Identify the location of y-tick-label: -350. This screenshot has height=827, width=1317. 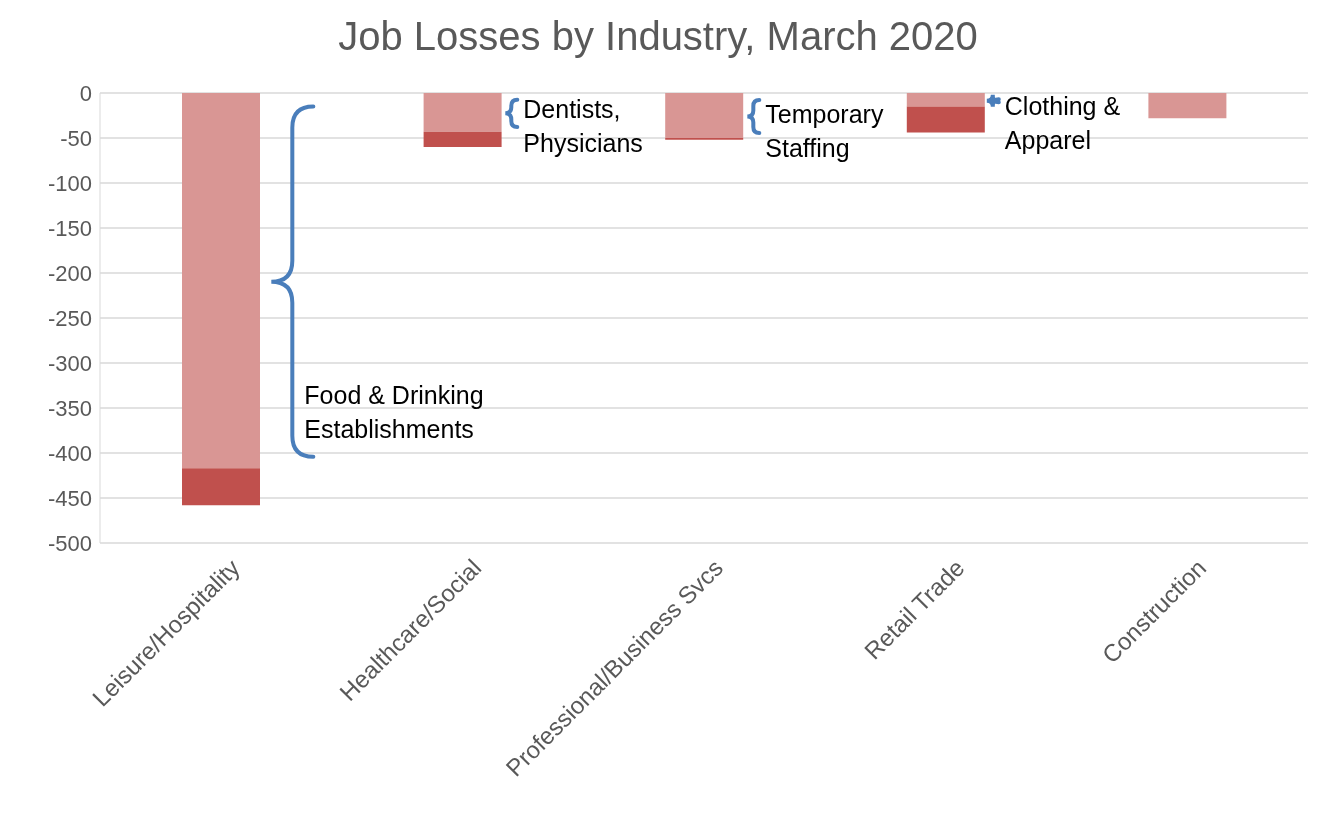
(69, 408).